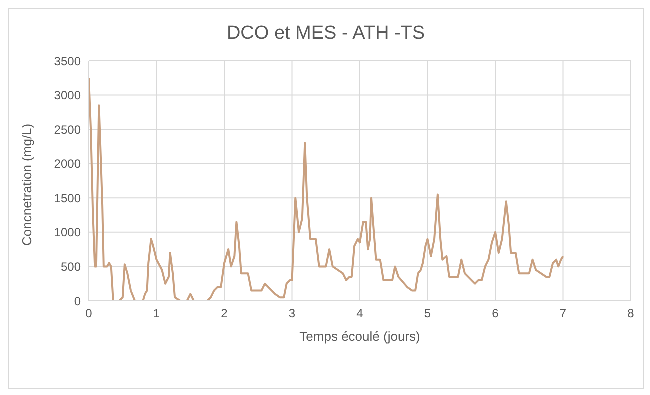 The width and height of the screenshot is (650, 395). I want to click on y-axis-title: Concnetration (mg/L), so click(27, 185).